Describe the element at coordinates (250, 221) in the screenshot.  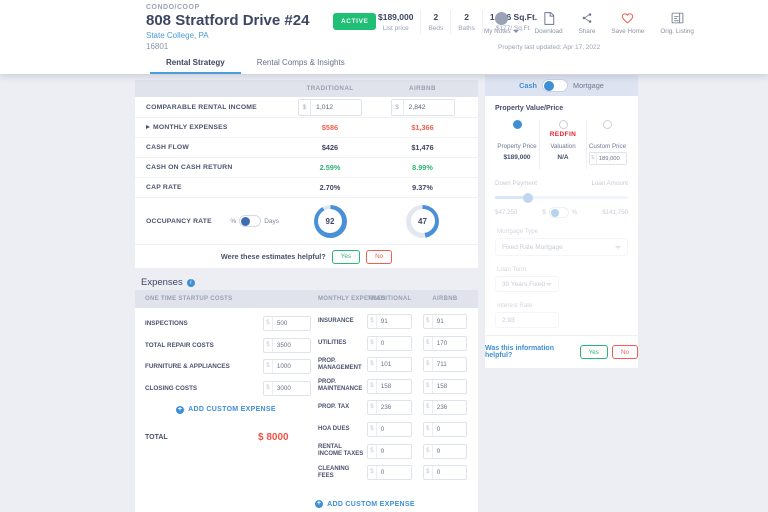
I see `percent-days-toggle` at that location.